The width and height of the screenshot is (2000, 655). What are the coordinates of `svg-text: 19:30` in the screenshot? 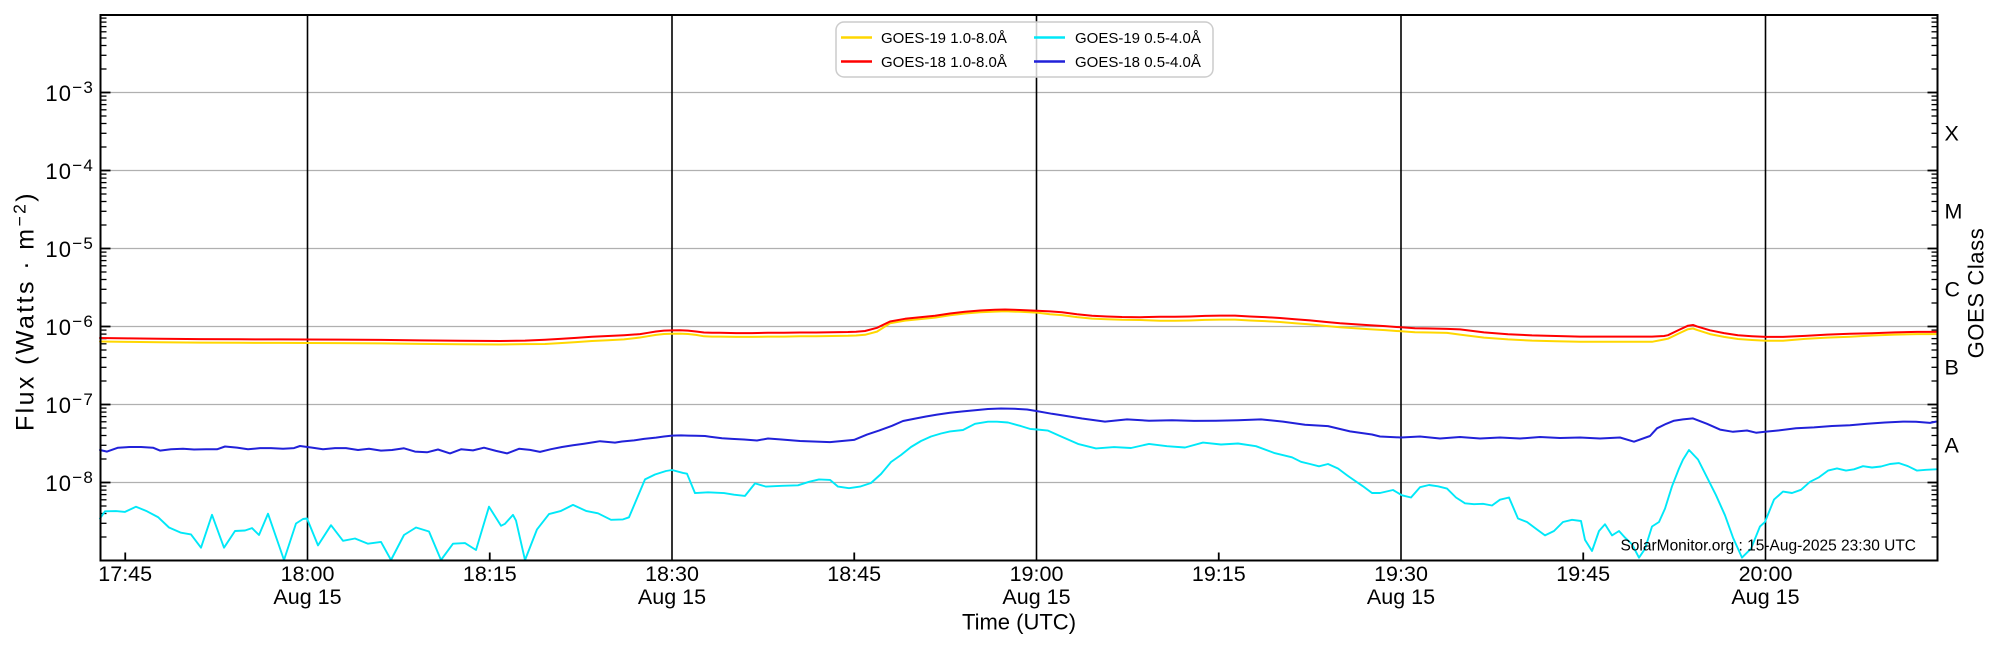 It's located at (1401, 574).